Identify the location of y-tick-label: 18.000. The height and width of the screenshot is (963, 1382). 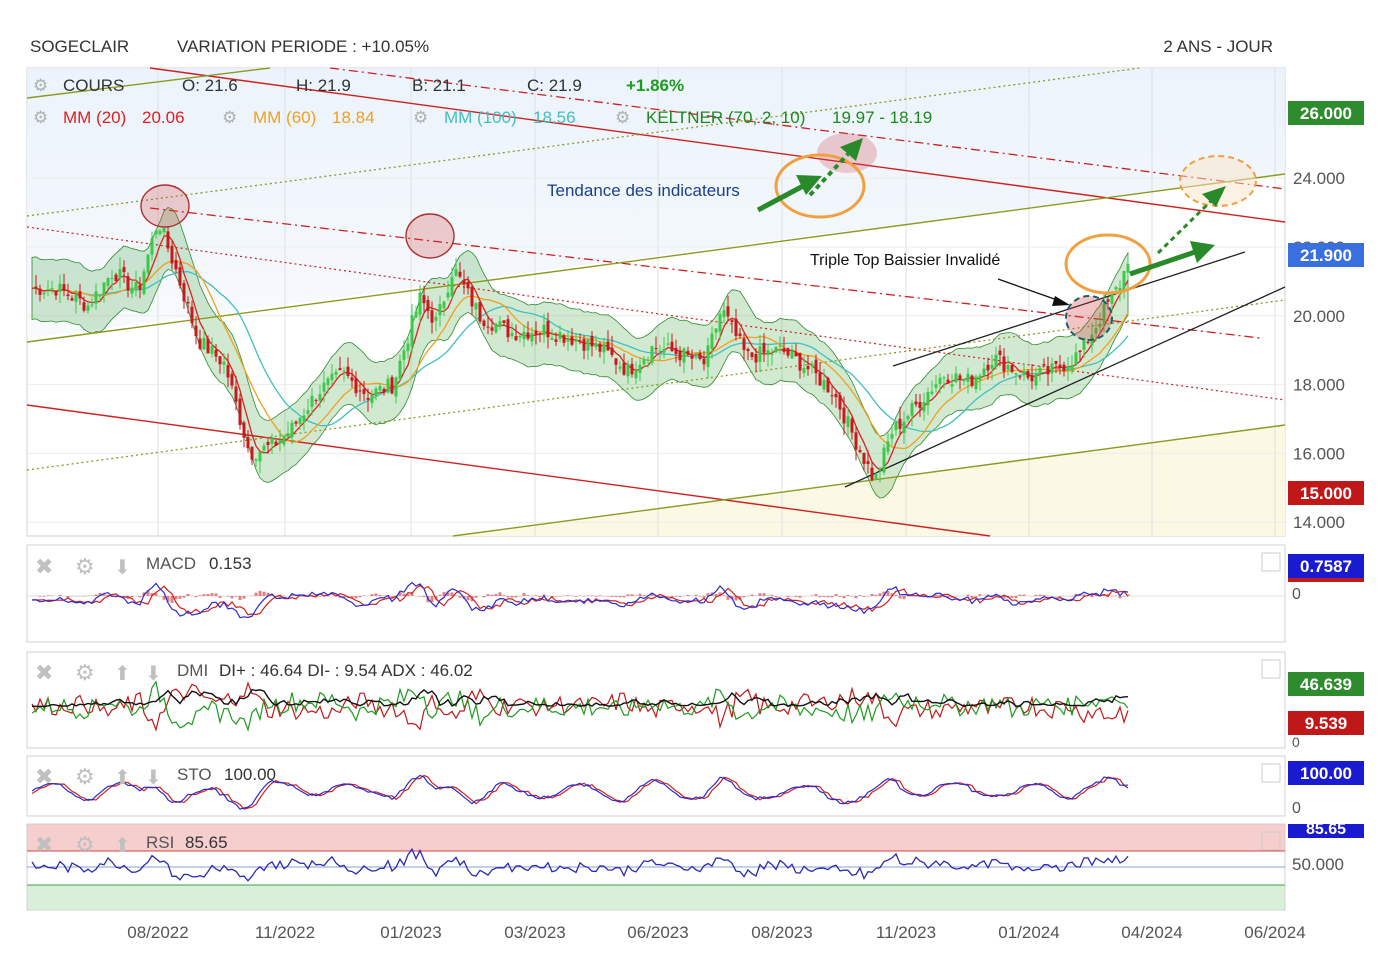
(1319, 385).